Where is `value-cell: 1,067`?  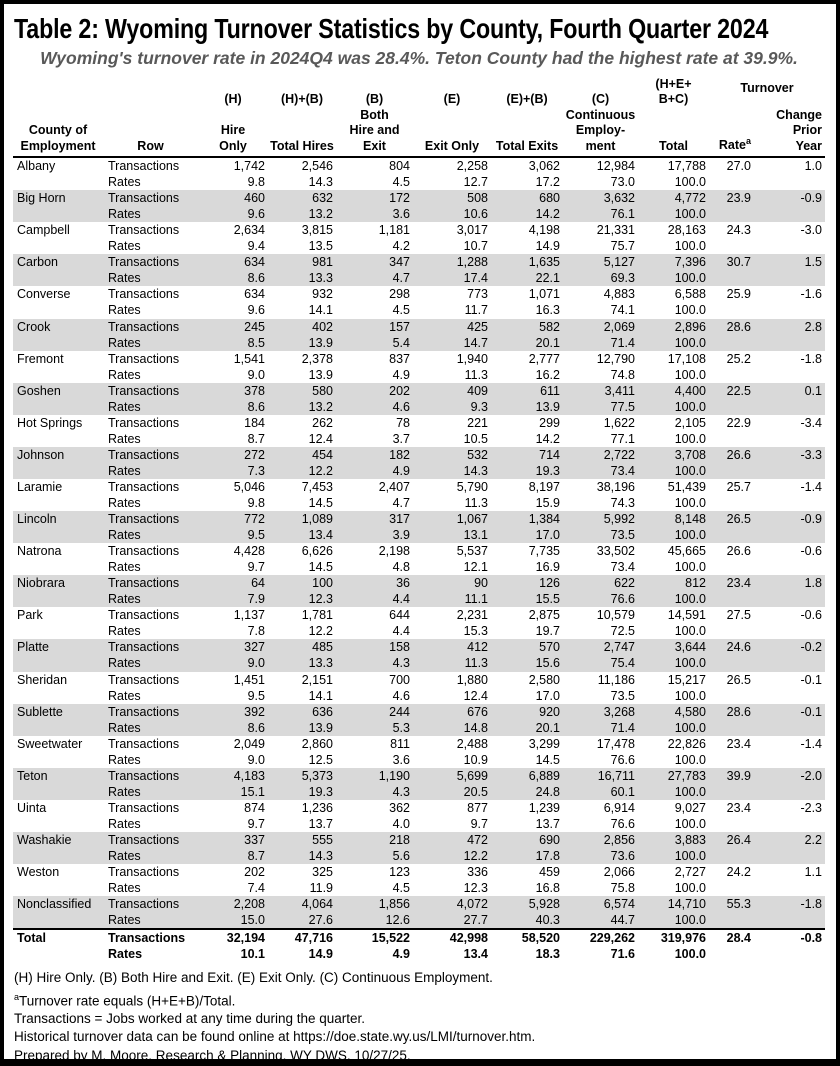
value-cell: 1,067 is located at coordinates (472, 519).